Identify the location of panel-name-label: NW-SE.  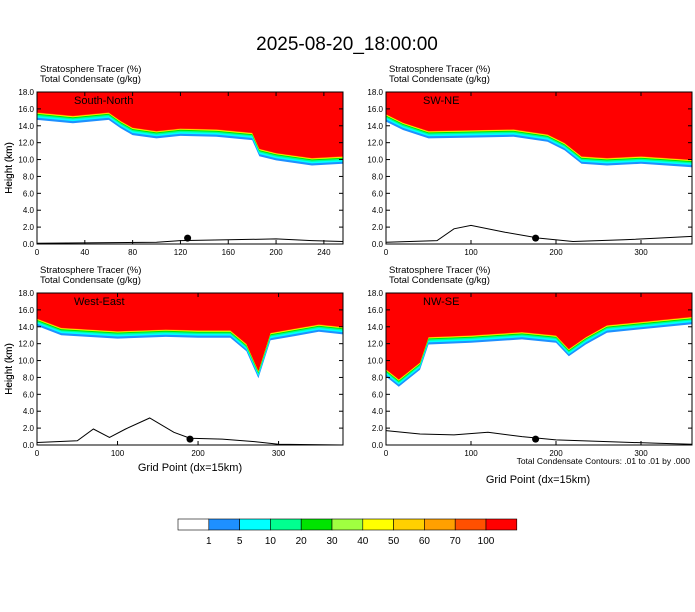
(441, 302).